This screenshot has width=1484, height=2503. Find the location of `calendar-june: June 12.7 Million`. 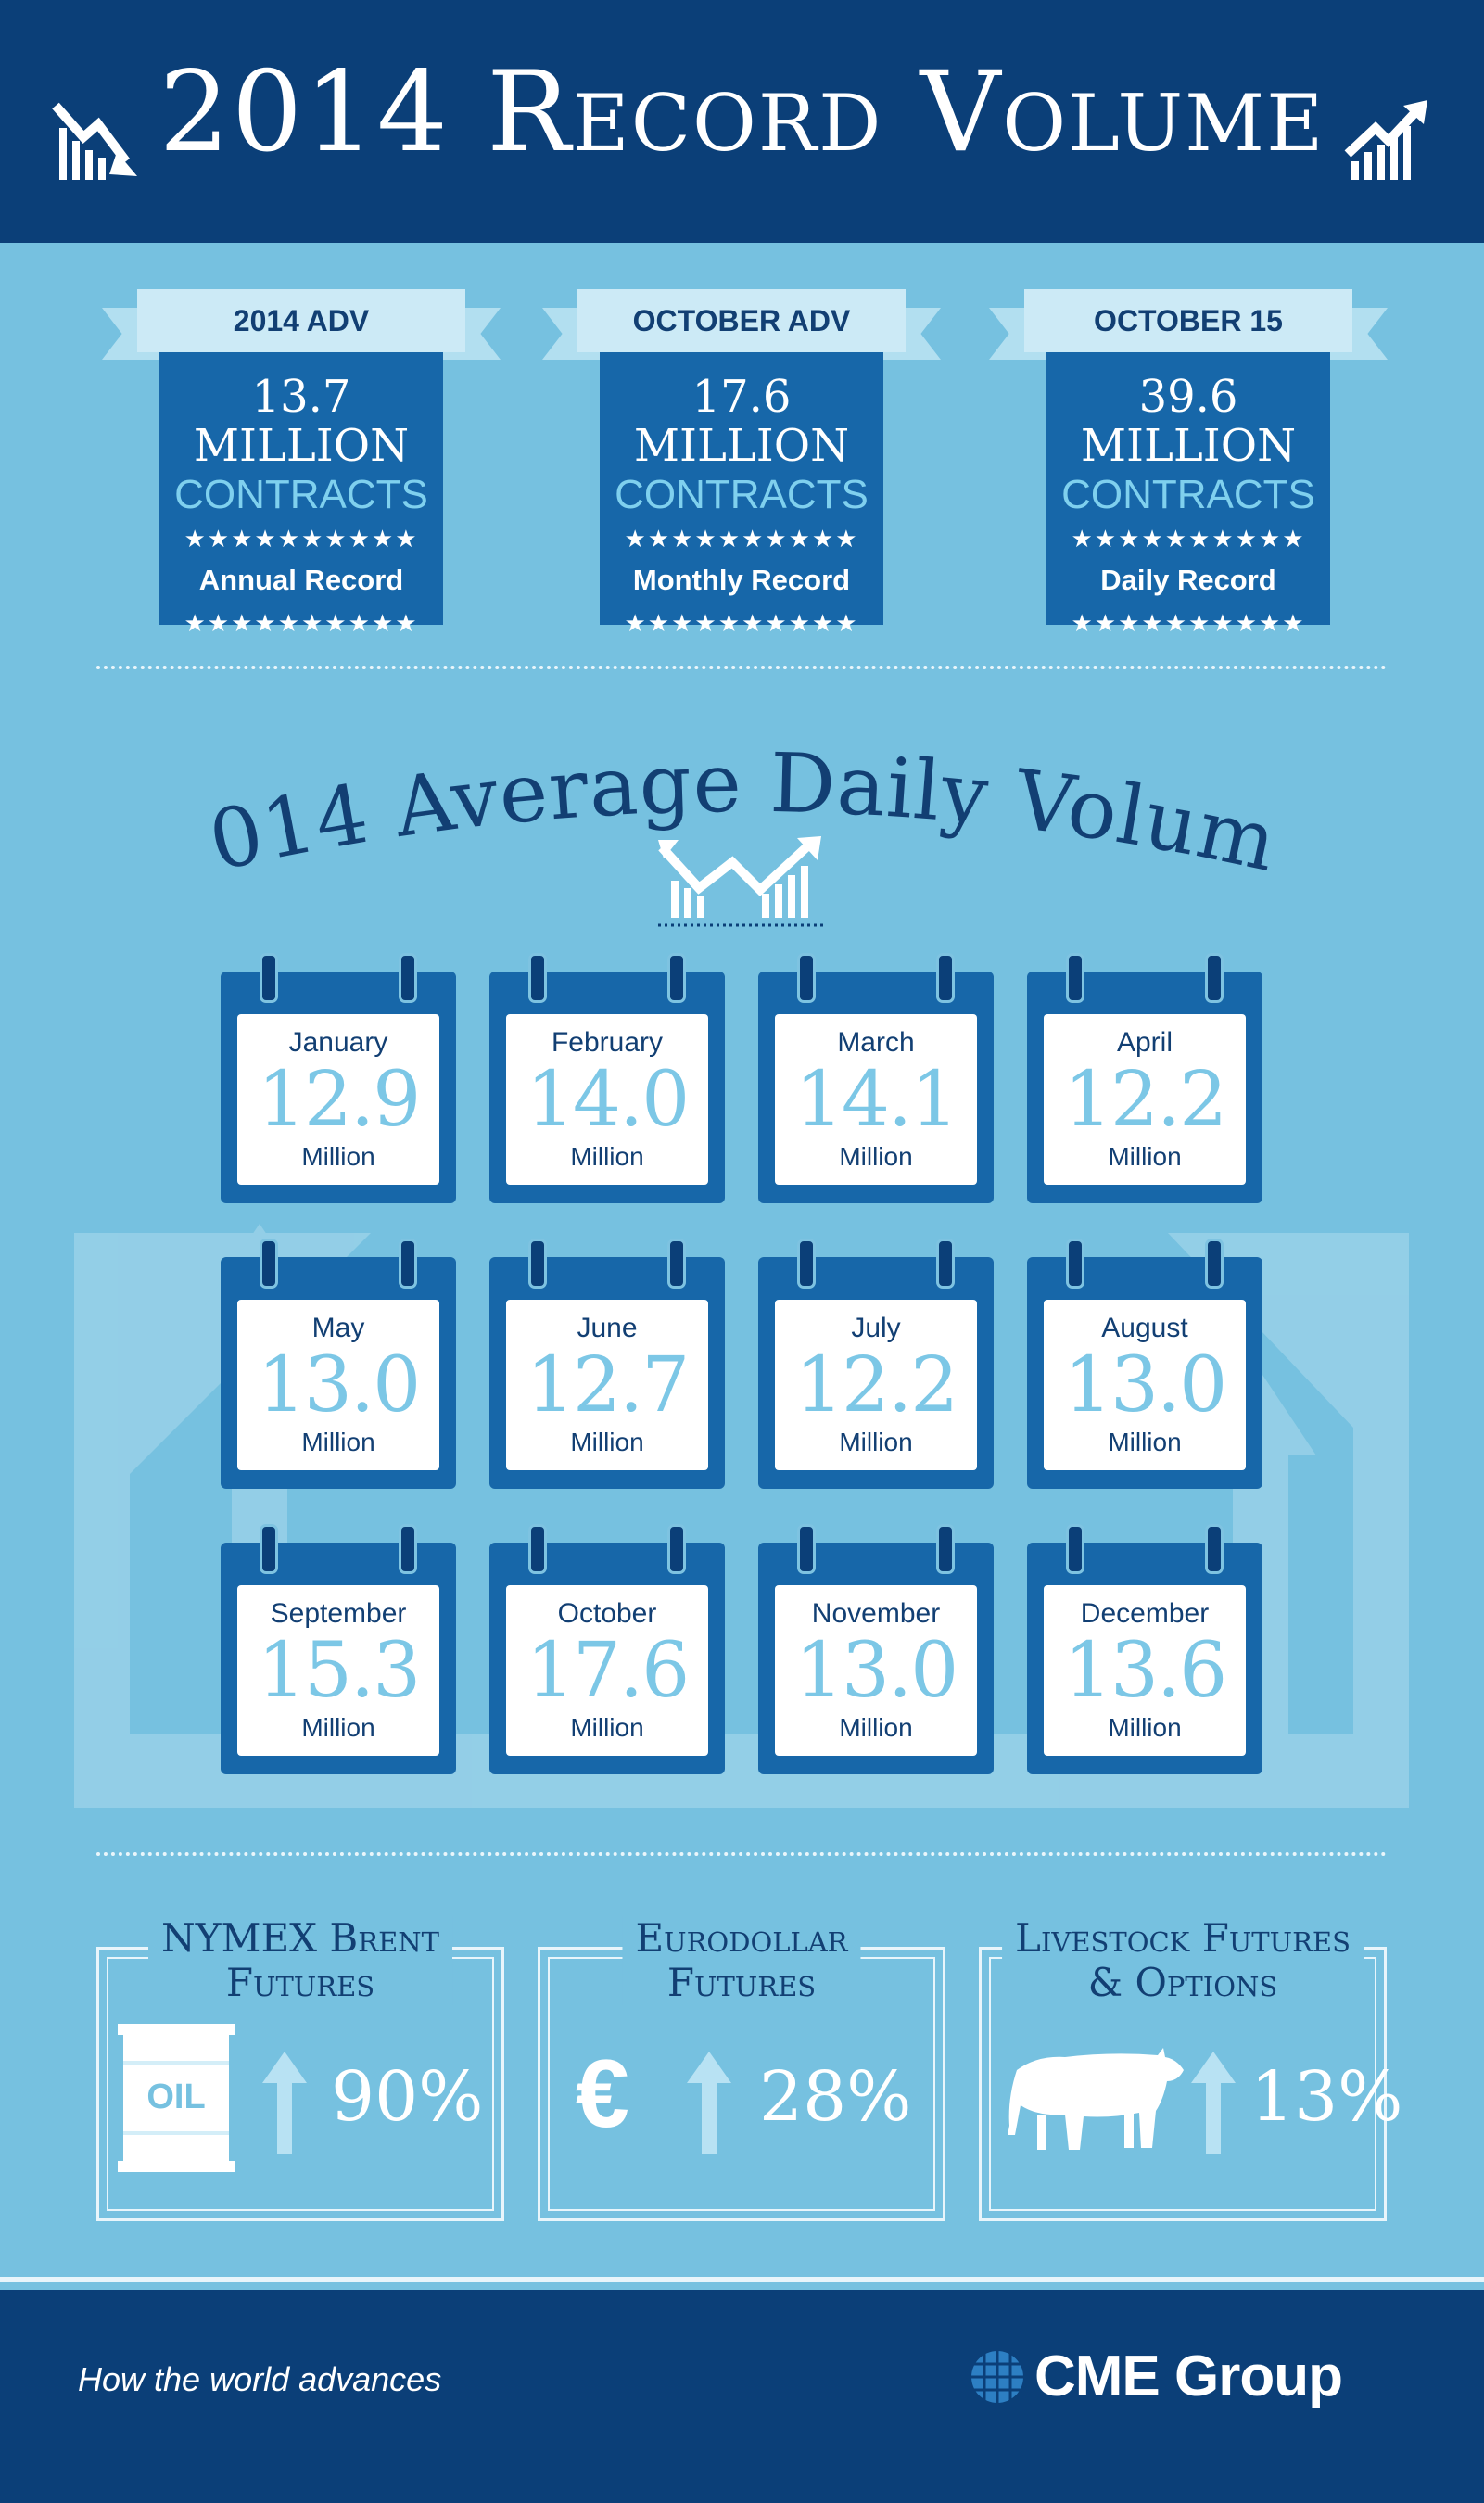

calendar-june: June 12.7 Million is located at coordinates (607, 1364).